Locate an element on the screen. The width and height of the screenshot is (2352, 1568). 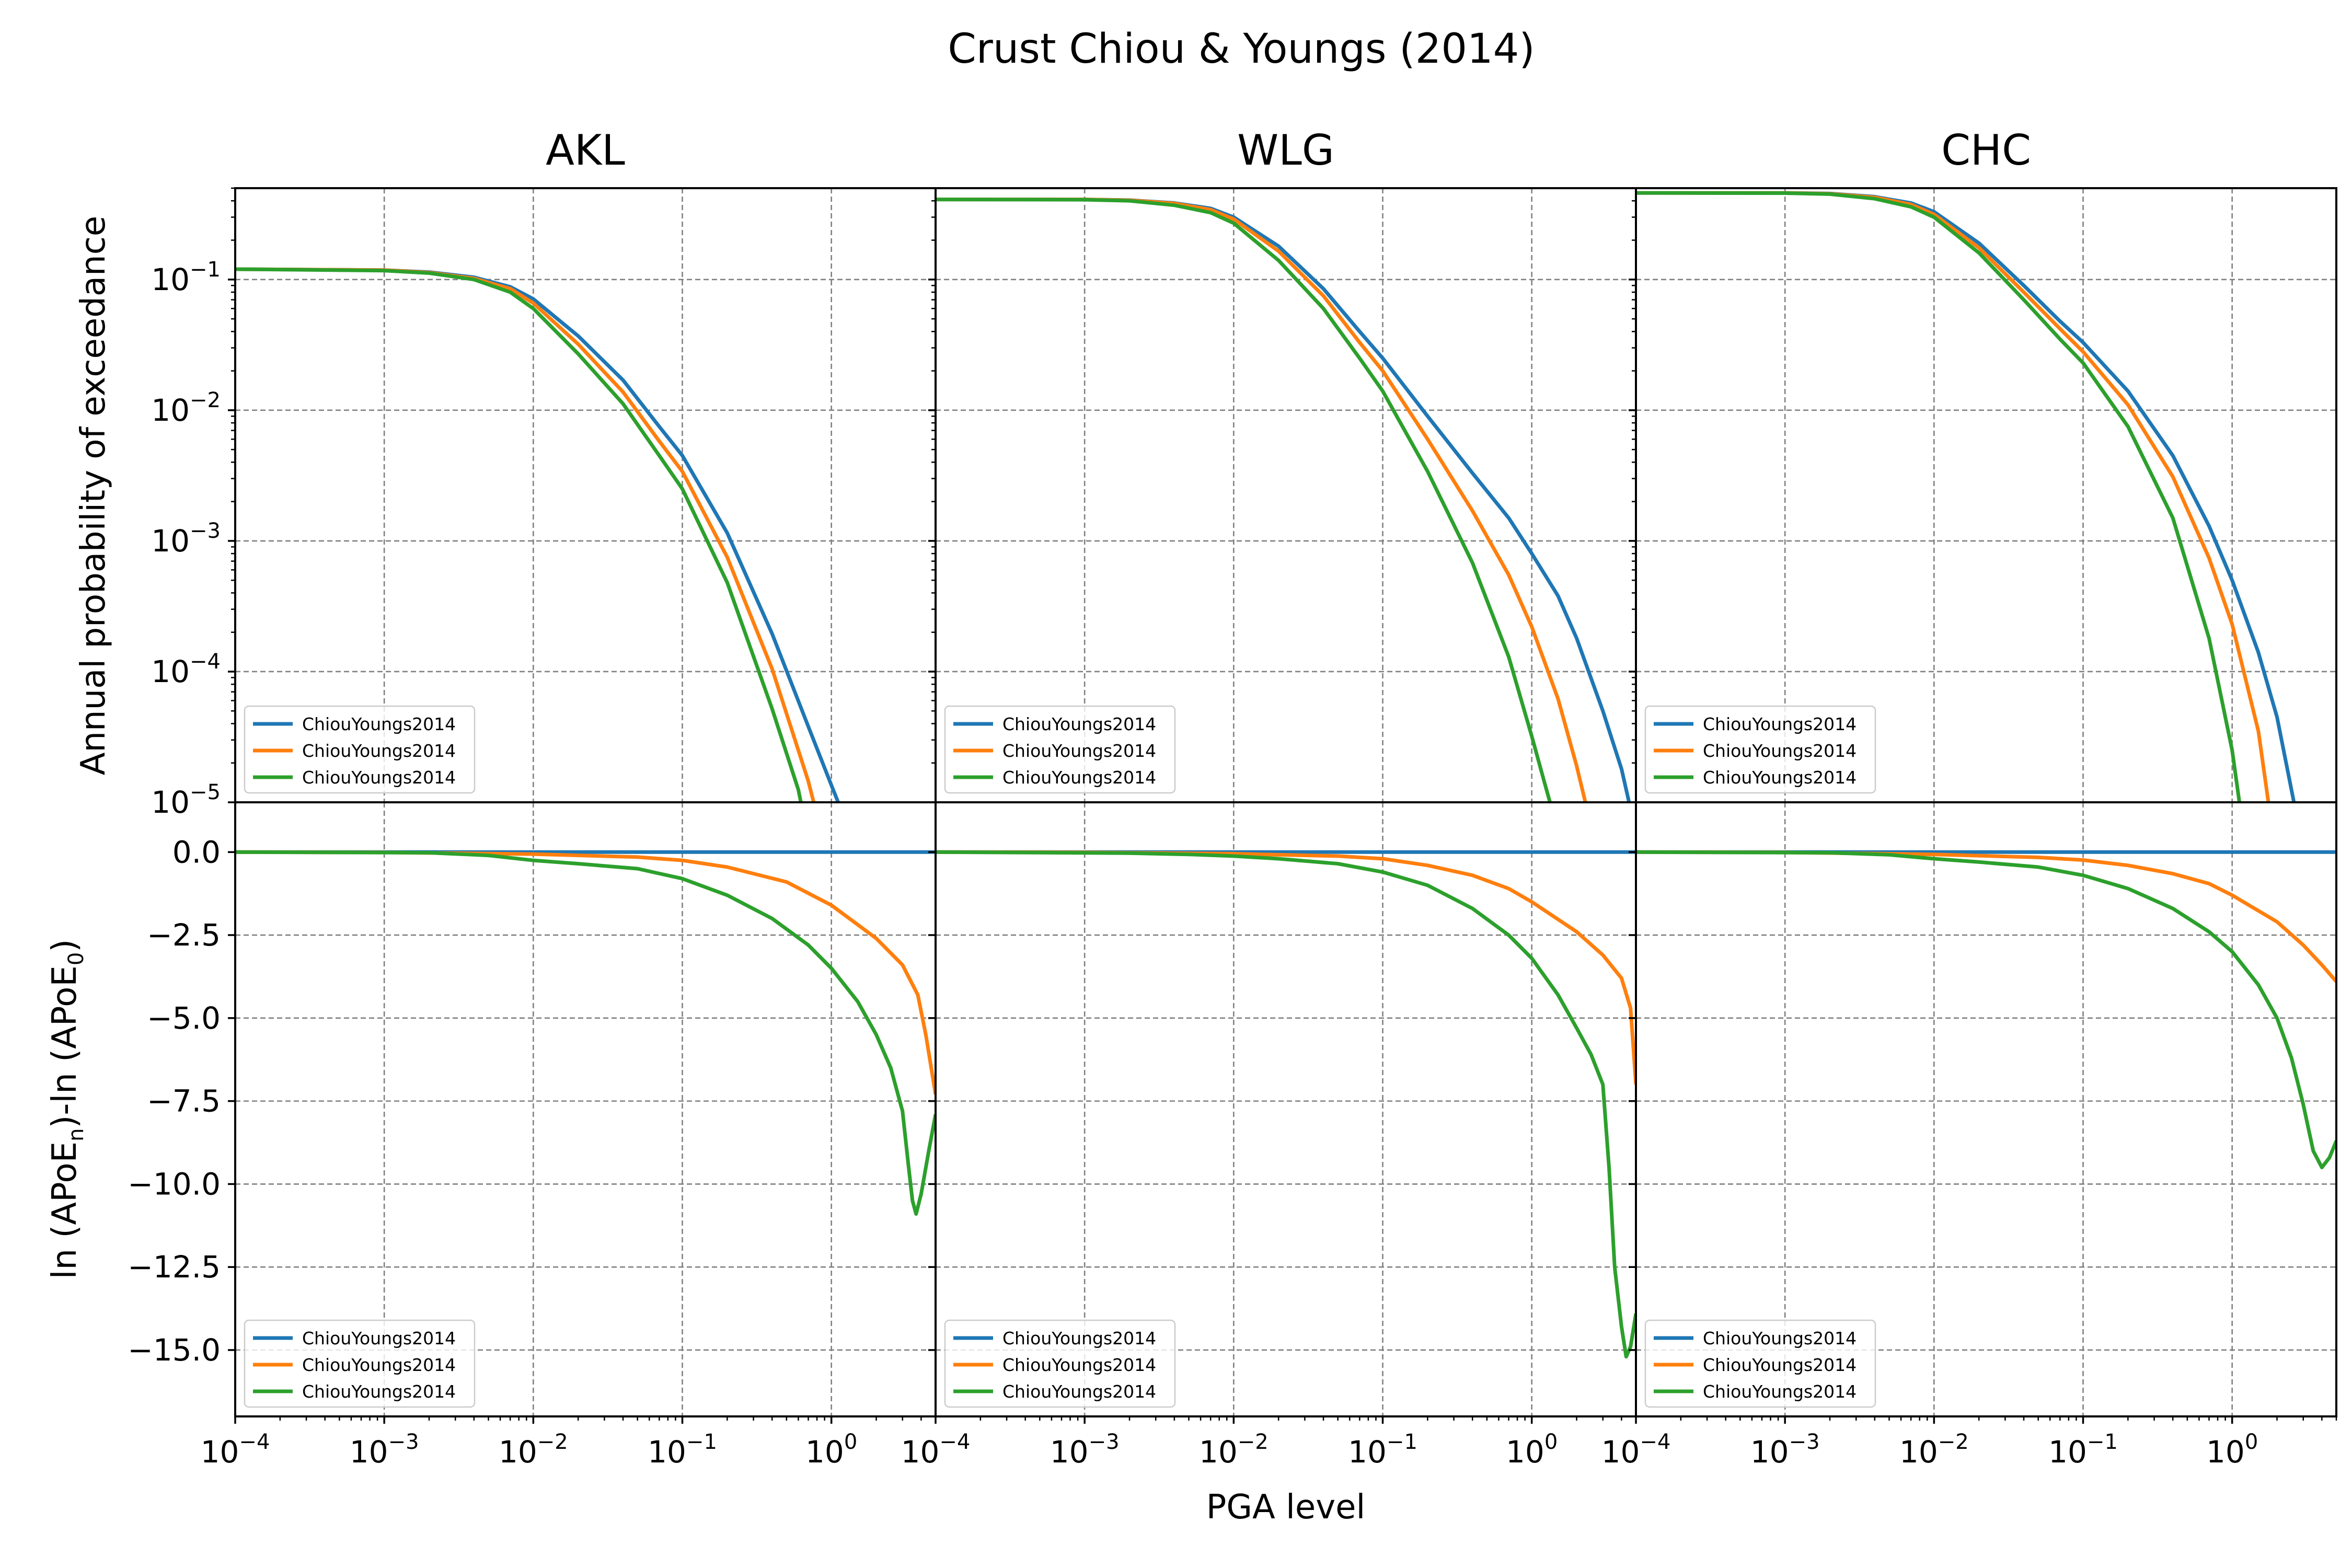
axes-frame-bottom is located at coordinates (1986, 1109).